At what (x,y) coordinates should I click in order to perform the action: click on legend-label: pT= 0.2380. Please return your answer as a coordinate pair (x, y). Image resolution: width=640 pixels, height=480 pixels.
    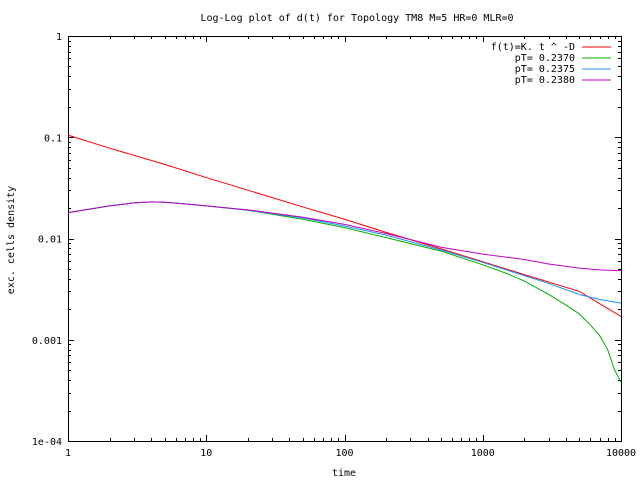
    Looking at the image, I should click on (545, 80).